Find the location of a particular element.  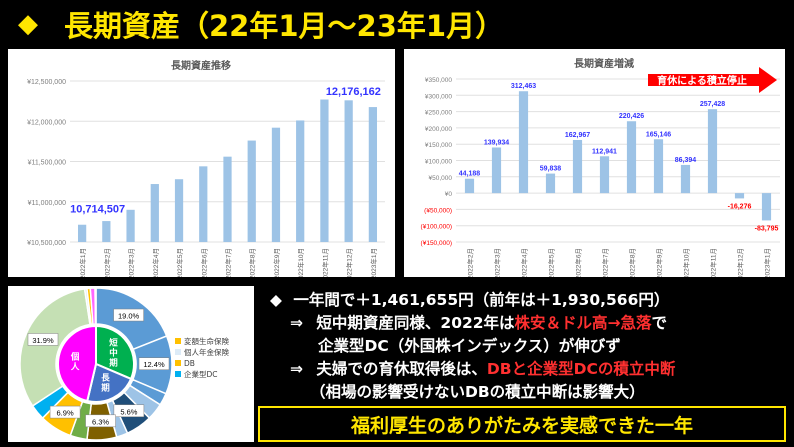

bullet-sub2-line1: ⇒ 夫婦での育休取得後は、DBと企業型DCの積立中断 is located at coordinates (542, 369).